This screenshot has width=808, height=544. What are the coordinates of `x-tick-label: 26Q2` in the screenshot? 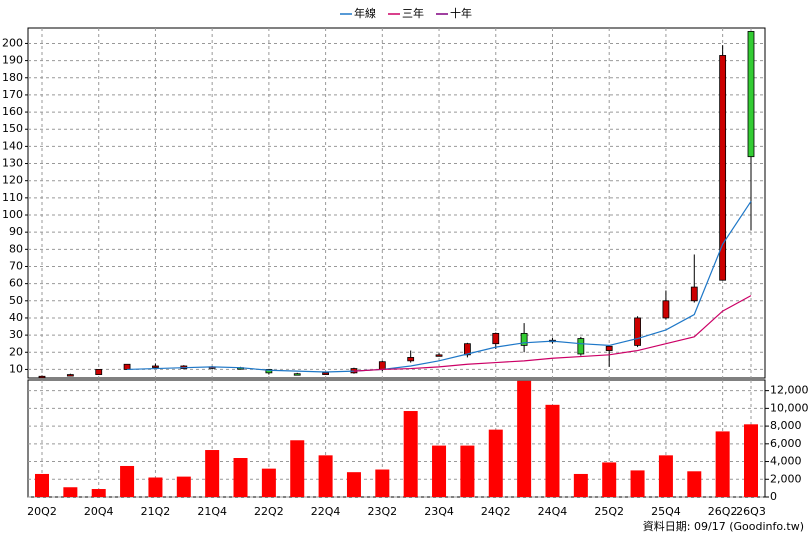 It's located at (723, 511).